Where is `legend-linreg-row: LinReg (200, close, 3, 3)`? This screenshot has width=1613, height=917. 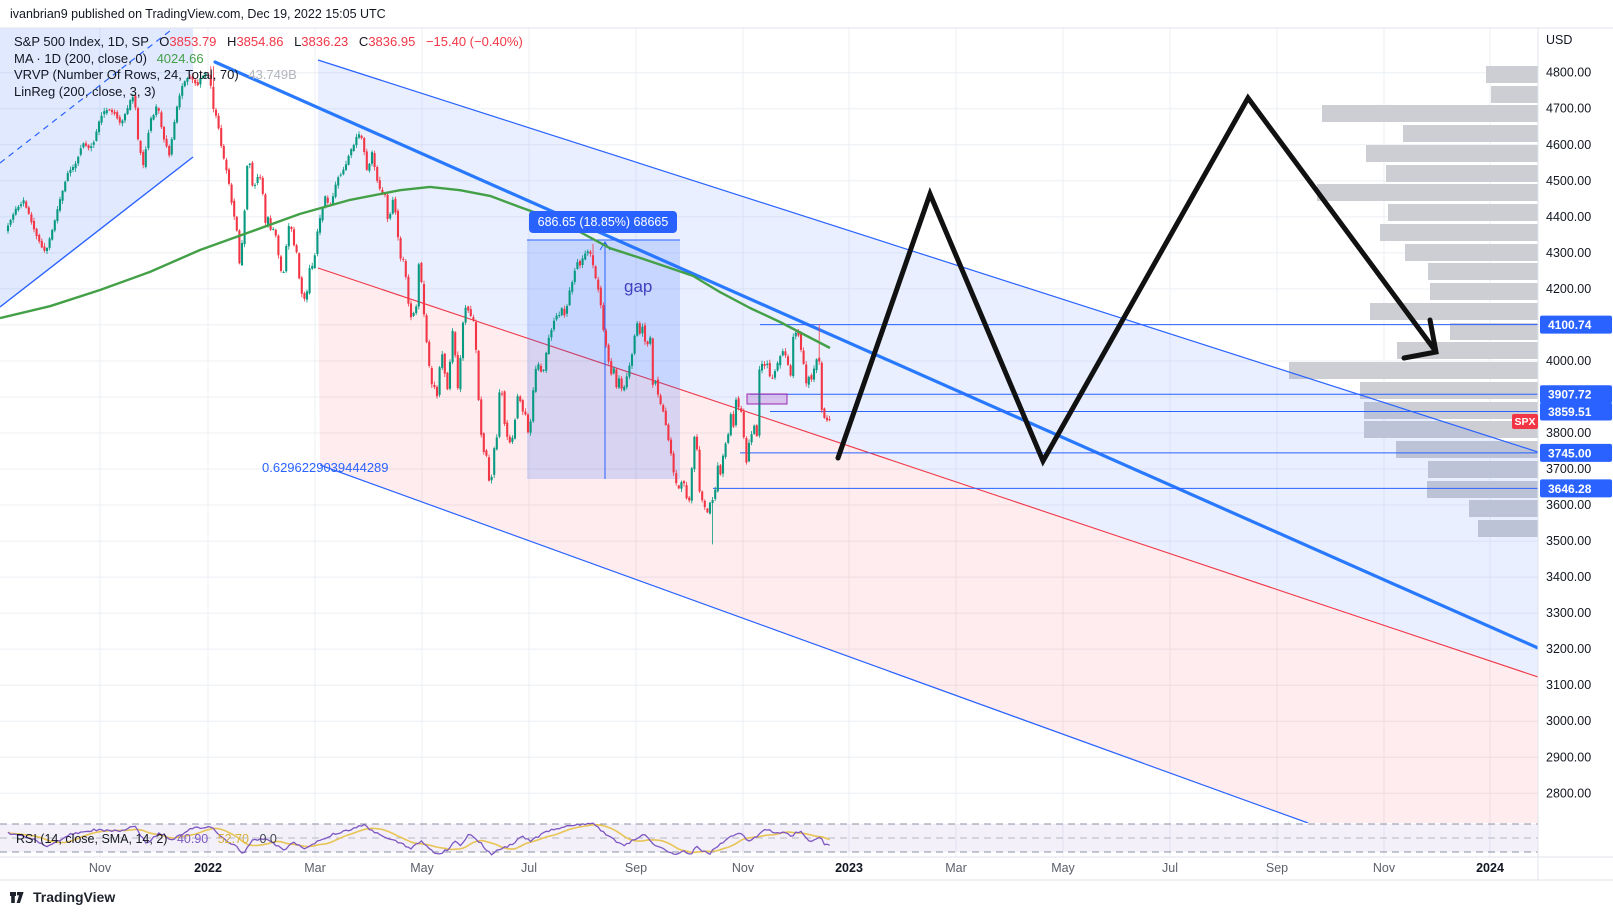
legend-linreg-row: LinReg (200, close, 3, 3) is located at coordinates (268, 92).